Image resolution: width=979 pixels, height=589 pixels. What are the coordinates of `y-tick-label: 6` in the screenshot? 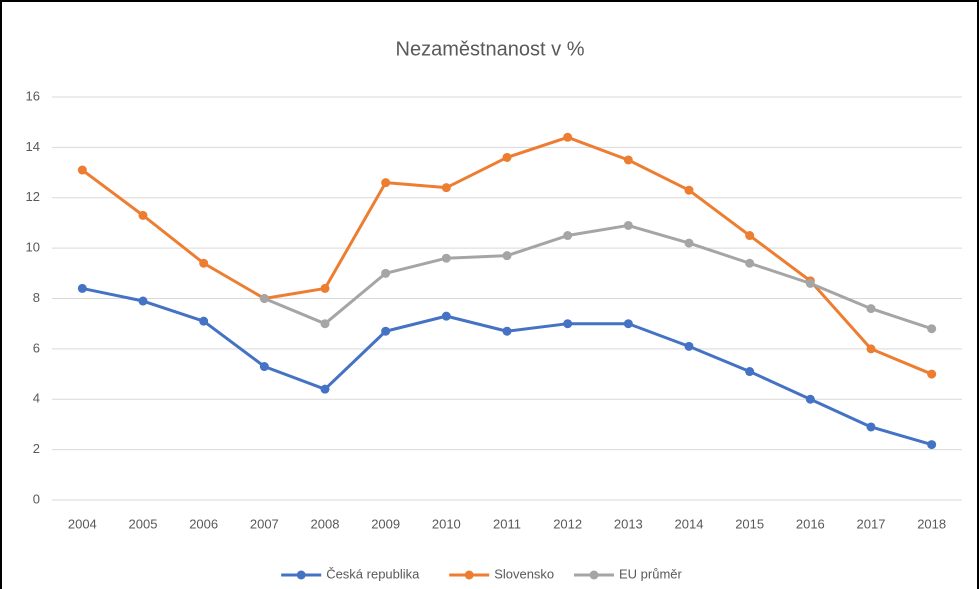 It's located at (36, 347).